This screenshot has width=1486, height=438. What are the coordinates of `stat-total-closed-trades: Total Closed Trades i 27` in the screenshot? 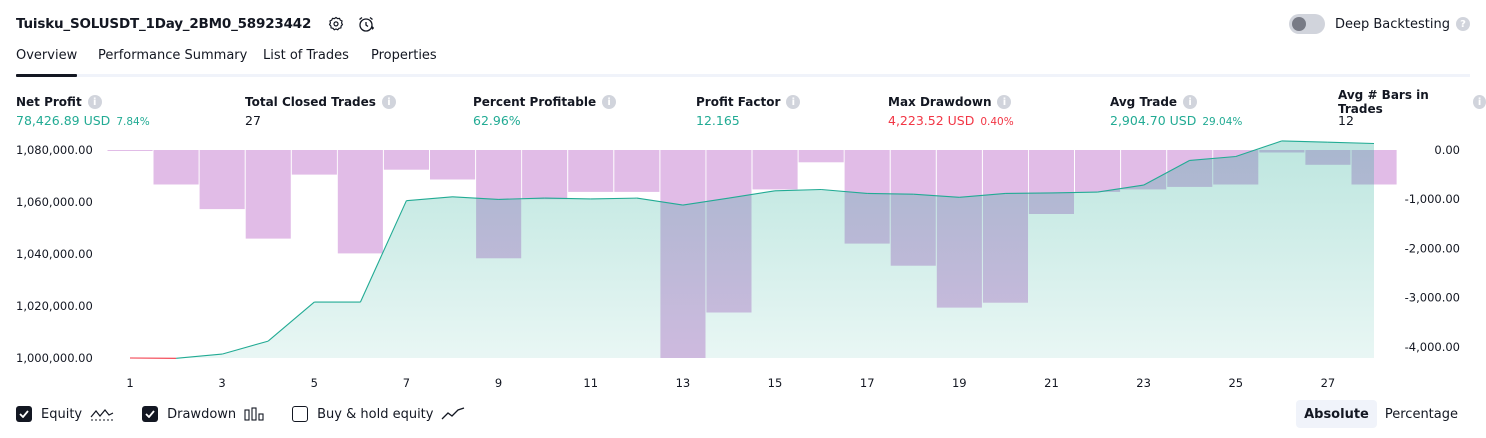 It's located at (320, 111).